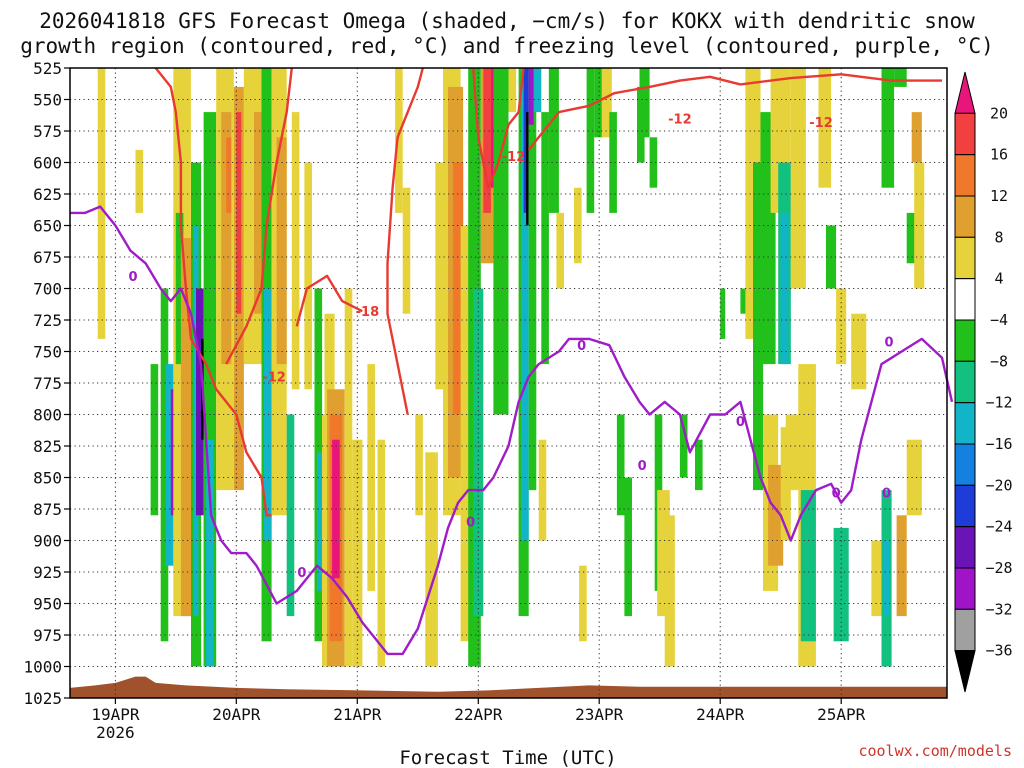 Image resolution: width=1024 pixels, height=768 pixels. I want to click on y-tick-label: 675, so click(47, 257).